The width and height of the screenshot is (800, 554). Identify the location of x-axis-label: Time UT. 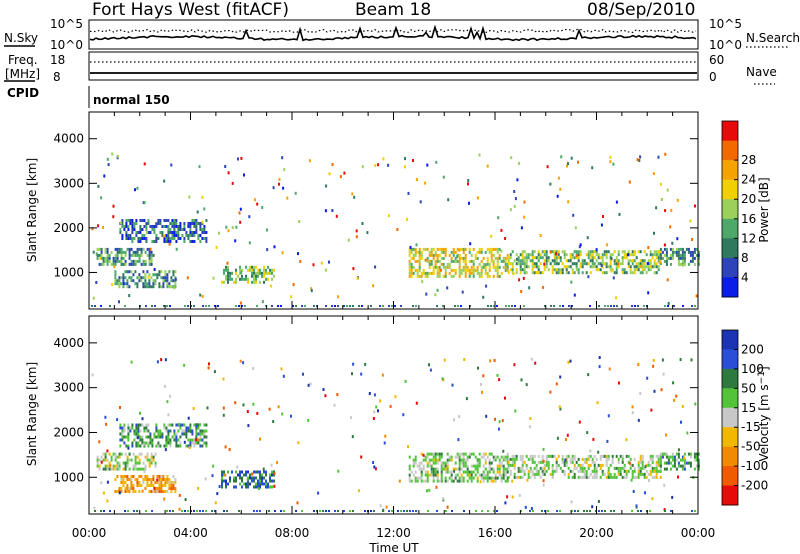
(393, 547).